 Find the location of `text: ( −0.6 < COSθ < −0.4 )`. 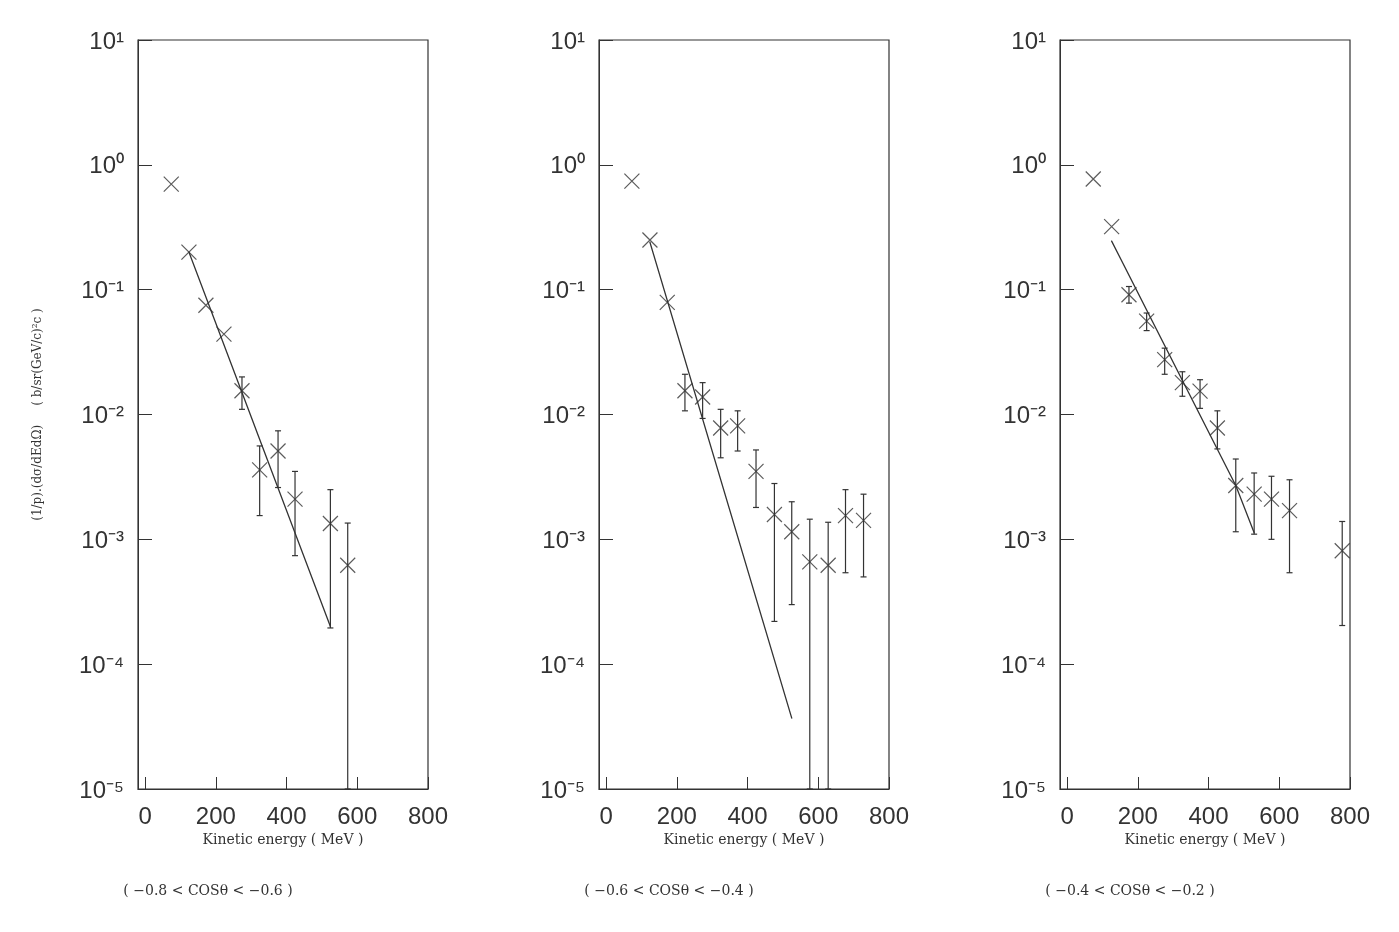

text: ( −0.6 < COSθ < −0.4 ) is located at coordinates (669, 890).